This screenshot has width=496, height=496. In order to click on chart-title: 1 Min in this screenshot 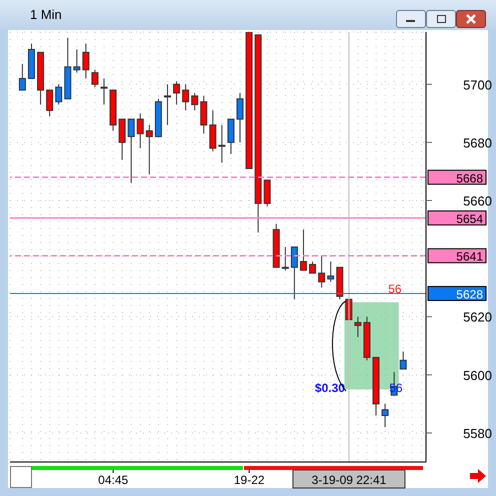, I will do `click(46, 14)`.